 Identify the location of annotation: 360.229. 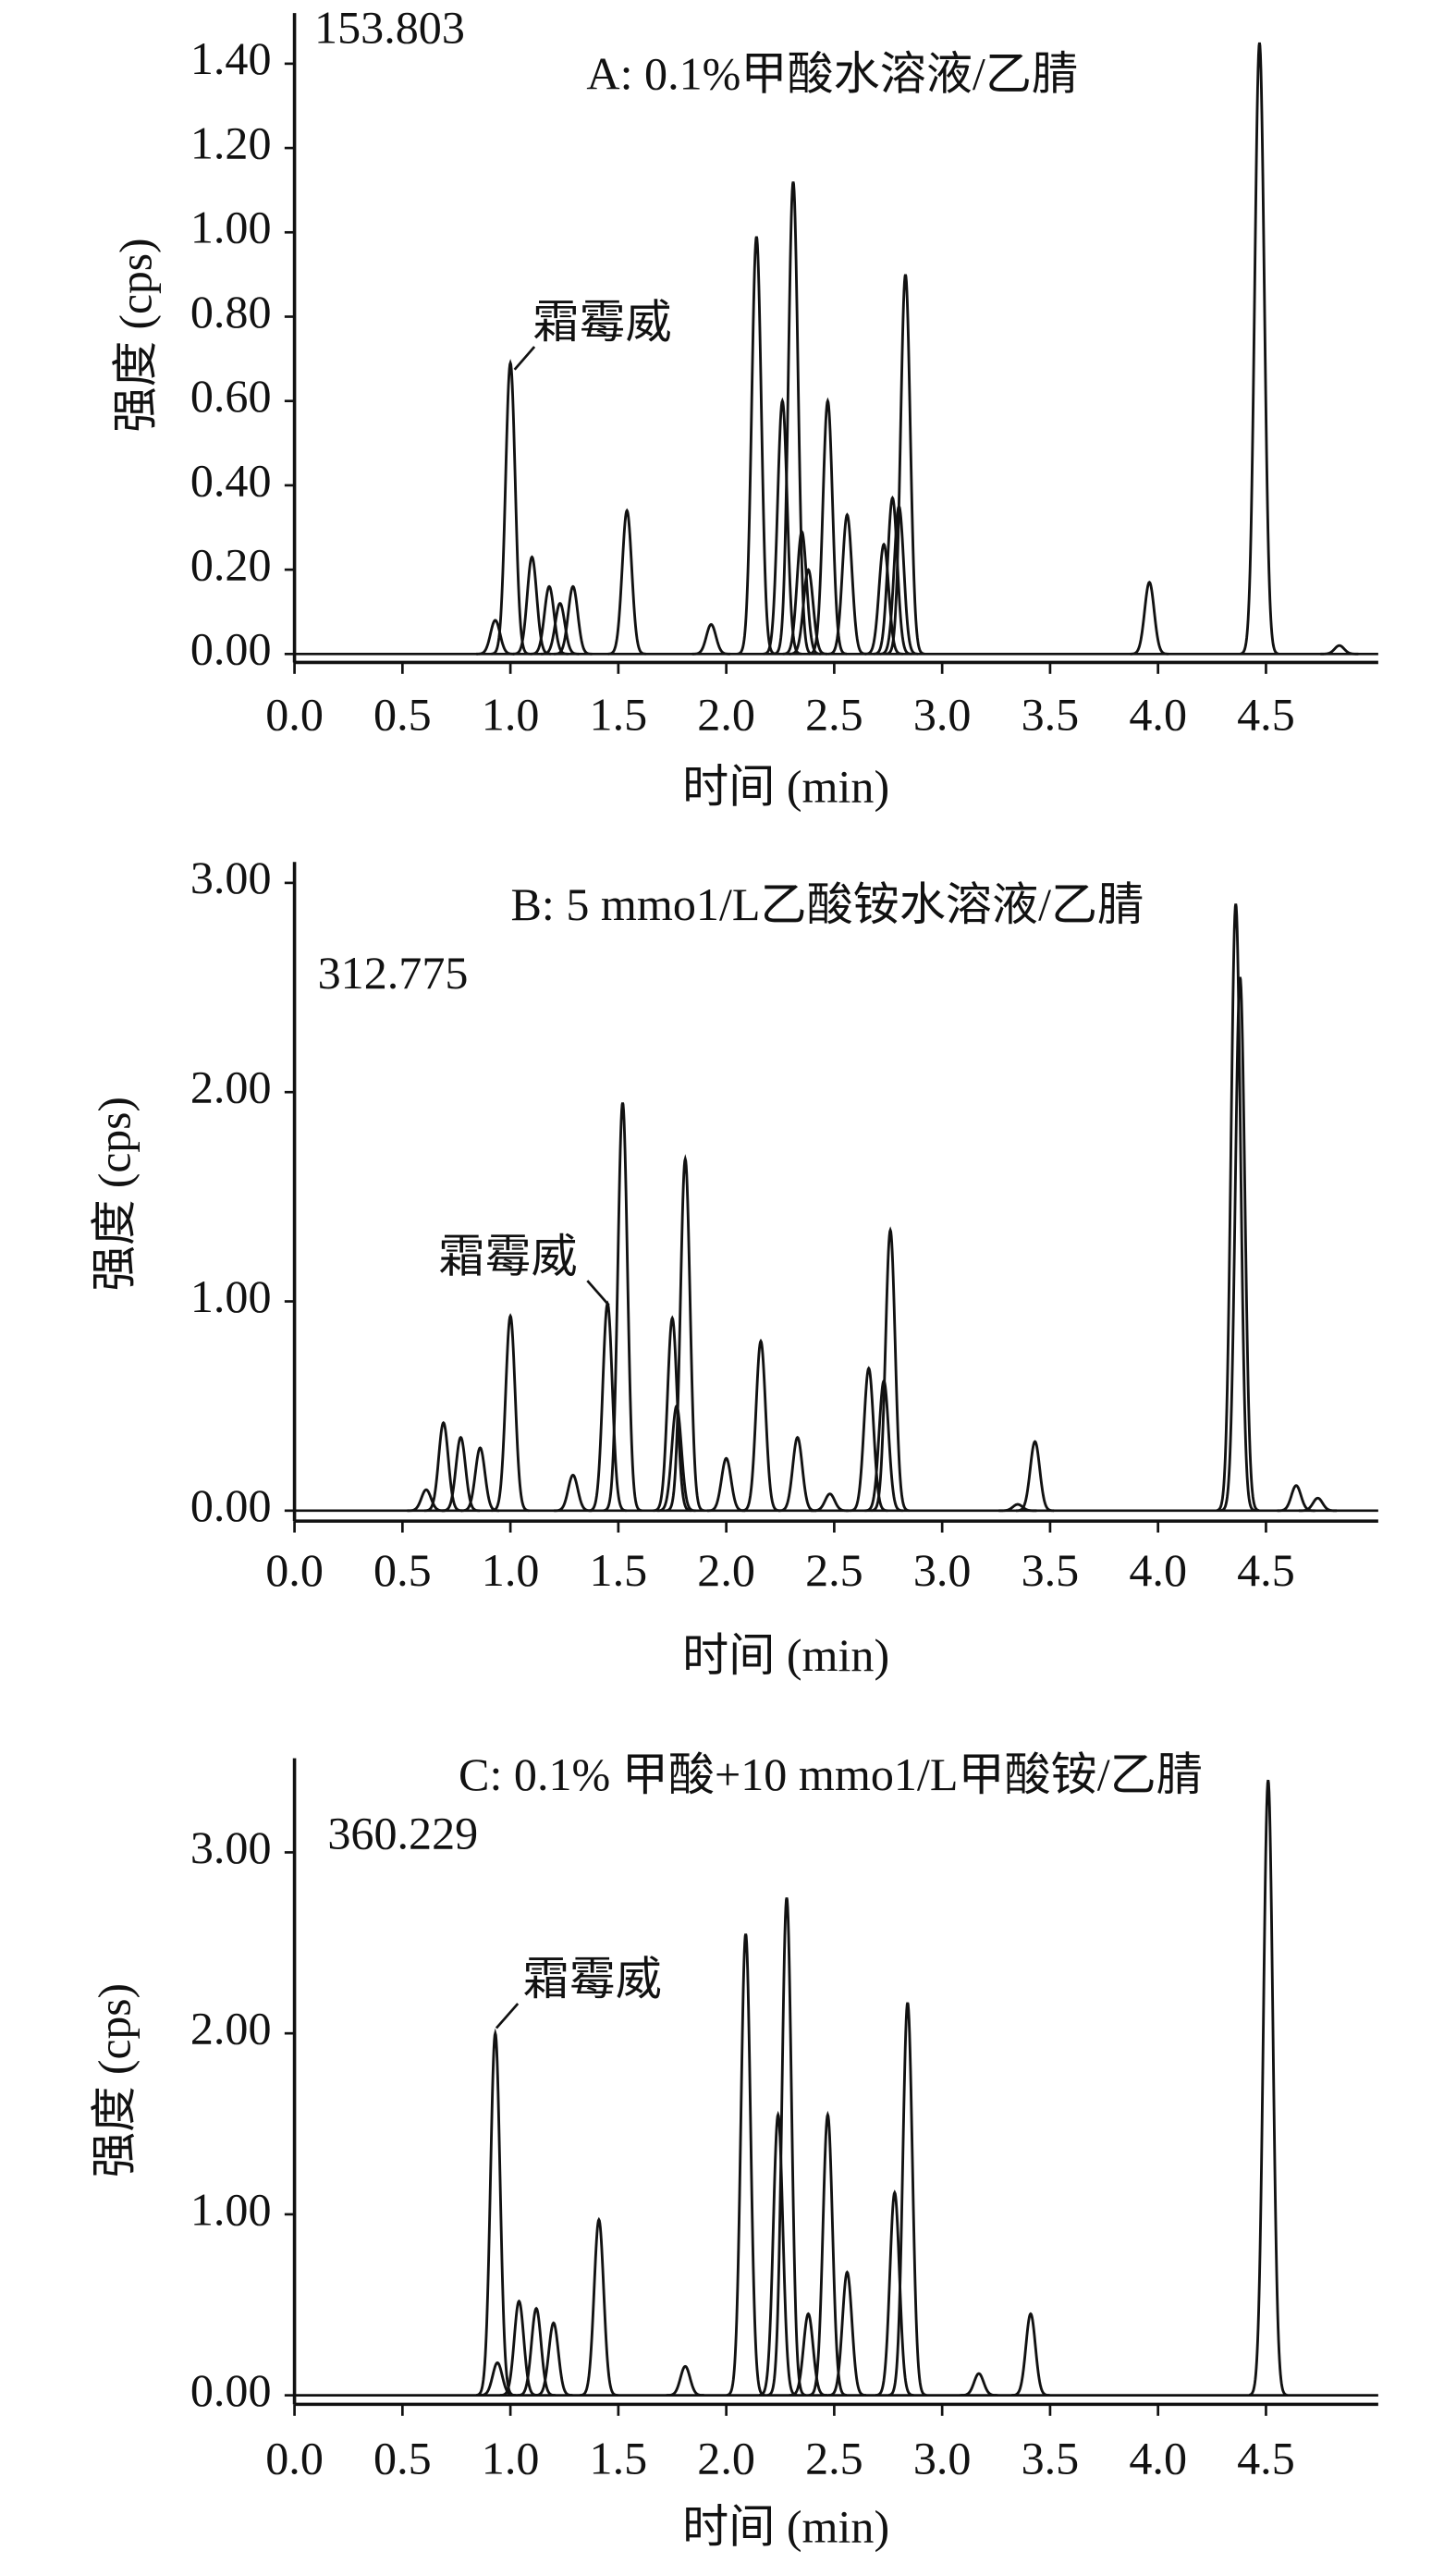
(402, 1834).